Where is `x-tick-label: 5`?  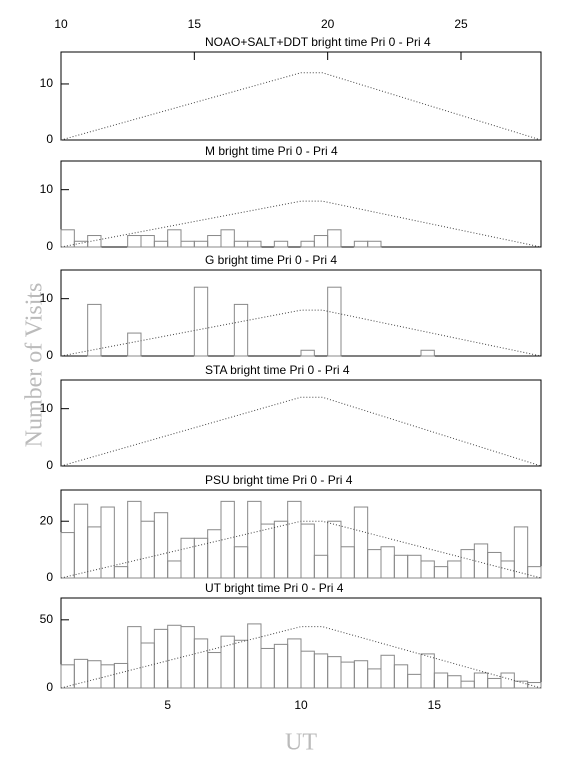 x-tick-label: 5 is located at coordinates (167, 705).